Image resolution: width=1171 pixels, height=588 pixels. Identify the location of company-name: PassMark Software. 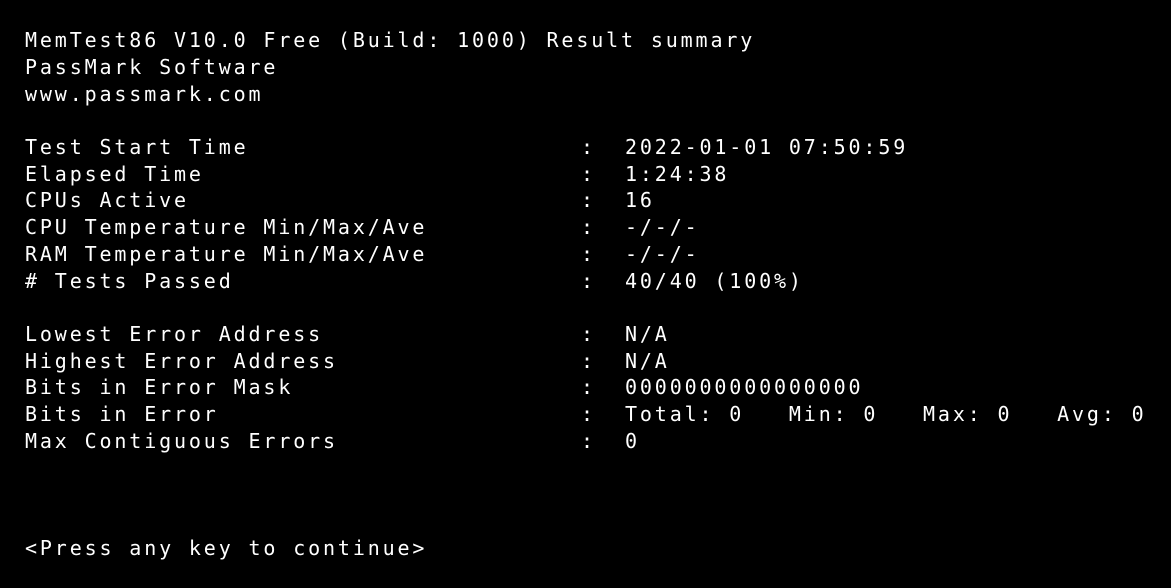
(152, 67).